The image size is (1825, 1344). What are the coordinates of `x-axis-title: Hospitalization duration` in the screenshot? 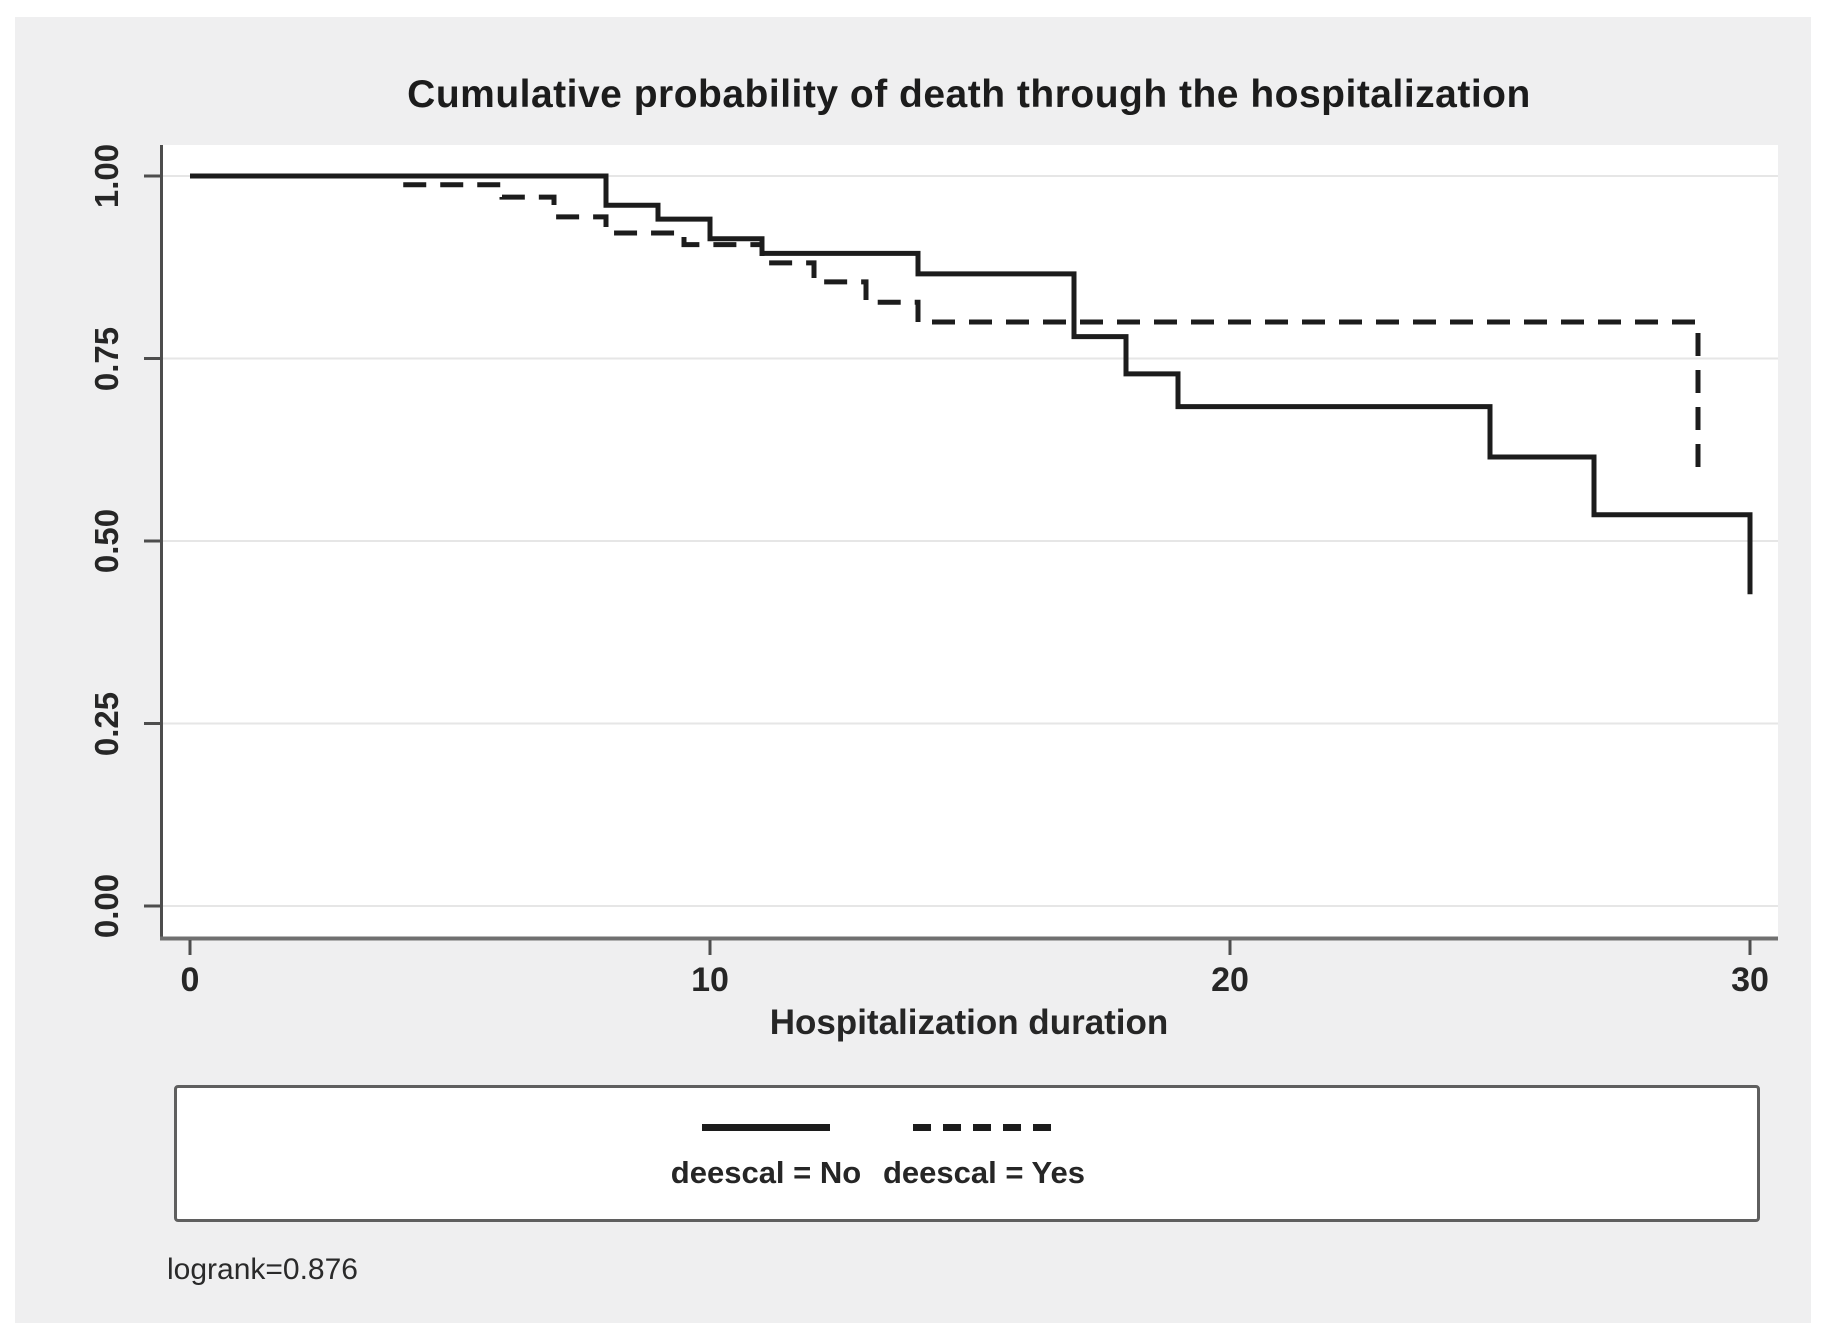 It's located at (969, 1022).